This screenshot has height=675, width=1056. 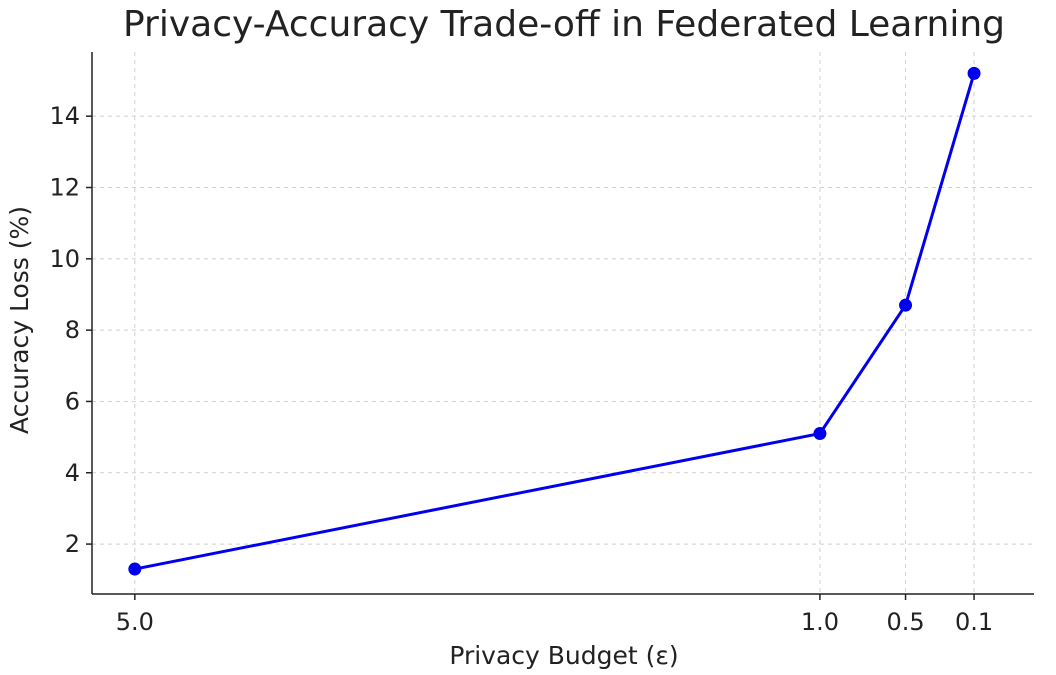 I want to click on y-axis-label: Accuracy Loss (%), so click(x=19, y=320).